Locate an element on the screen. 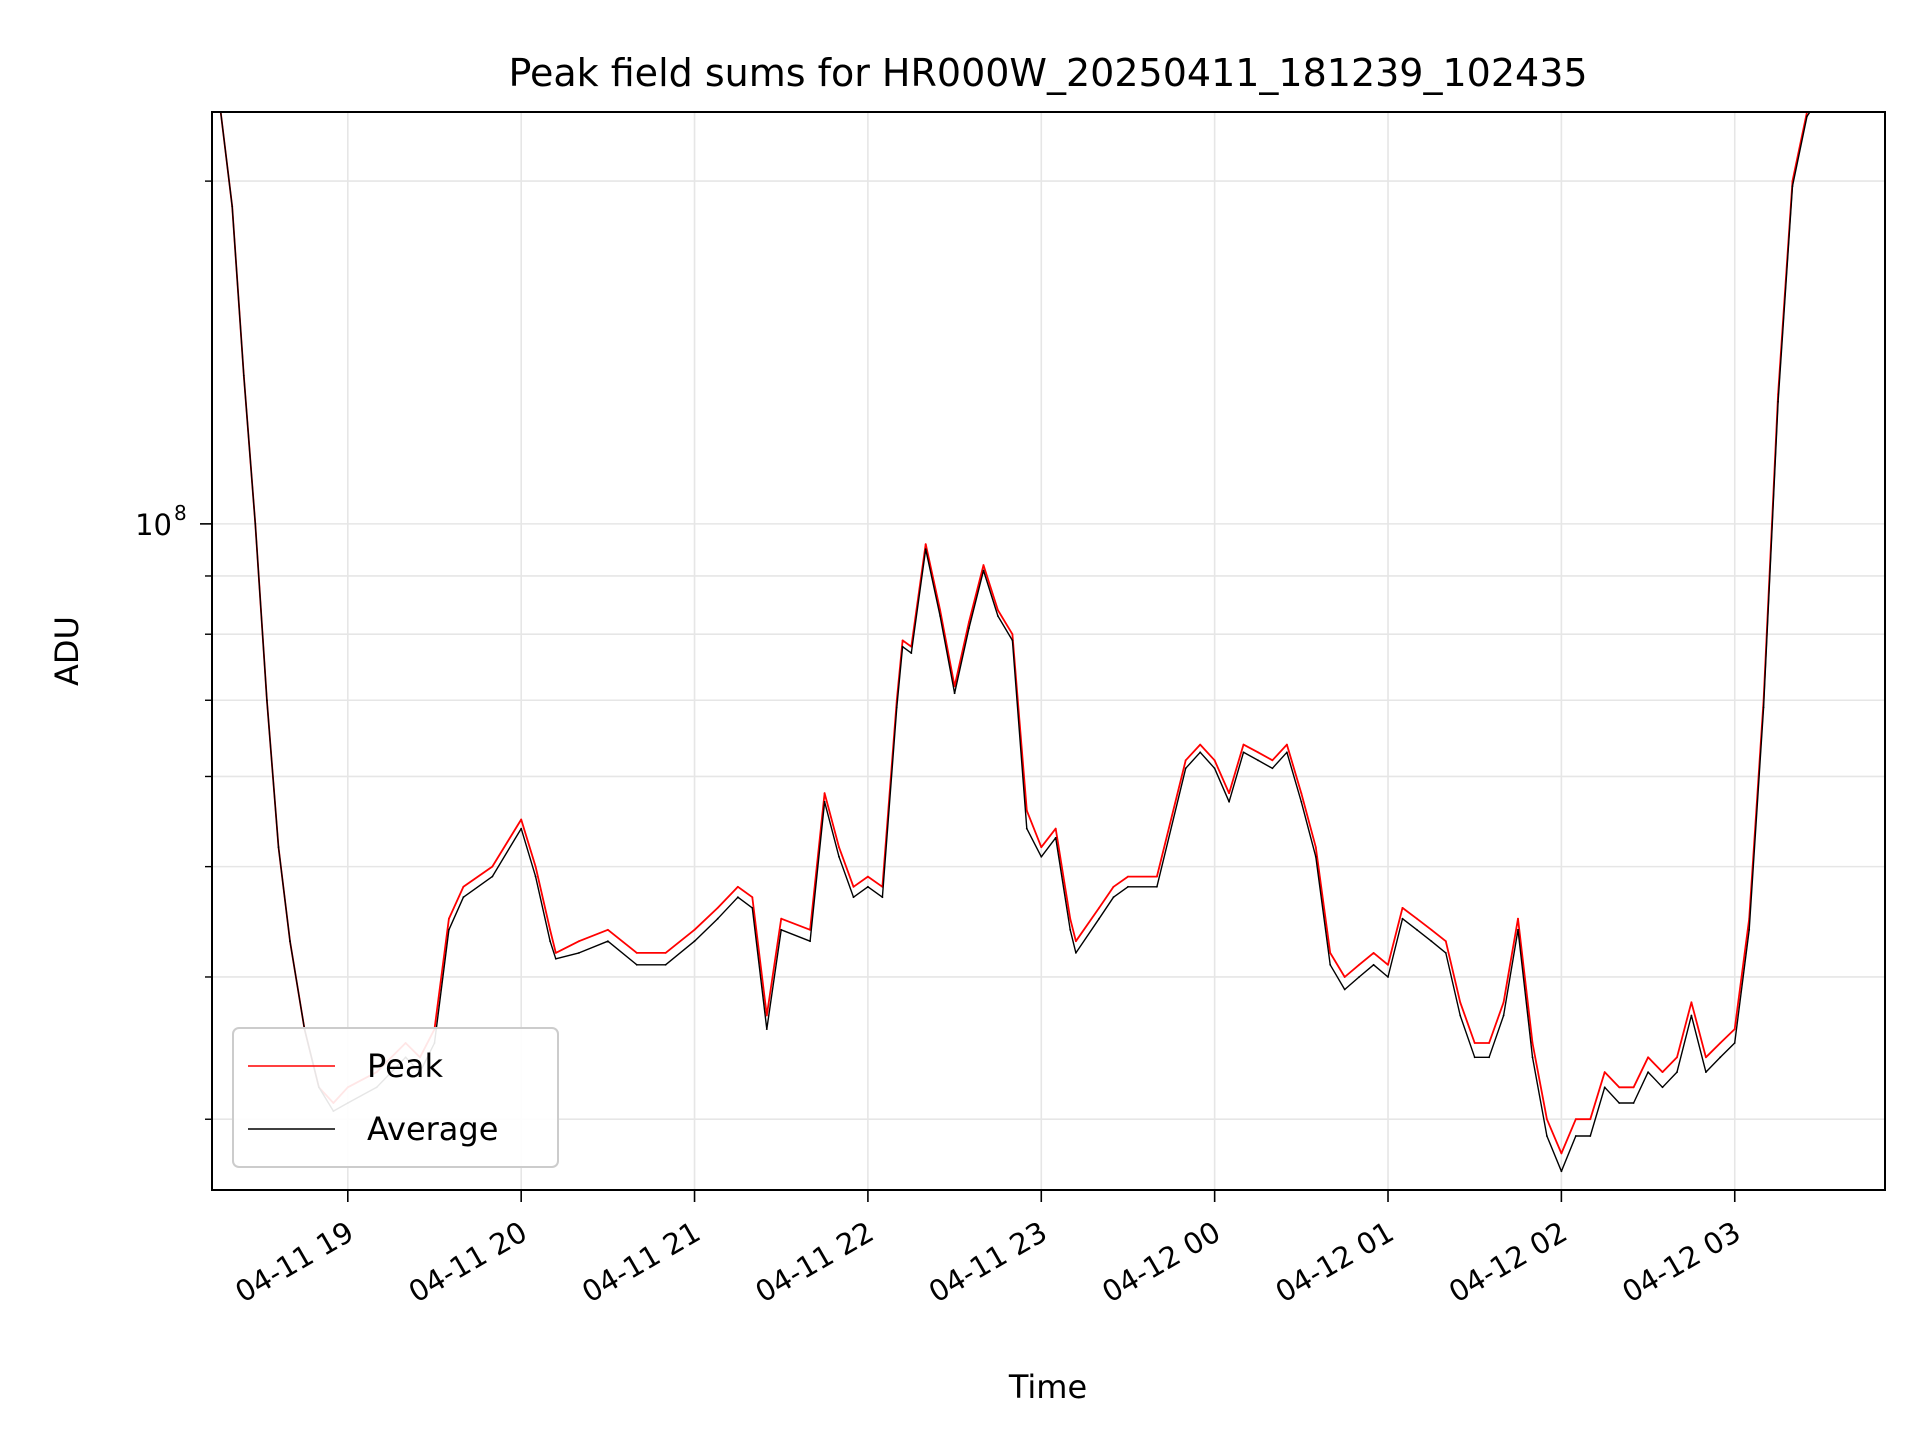  legend-label-average: Average is located at coordinates (432, 1129).